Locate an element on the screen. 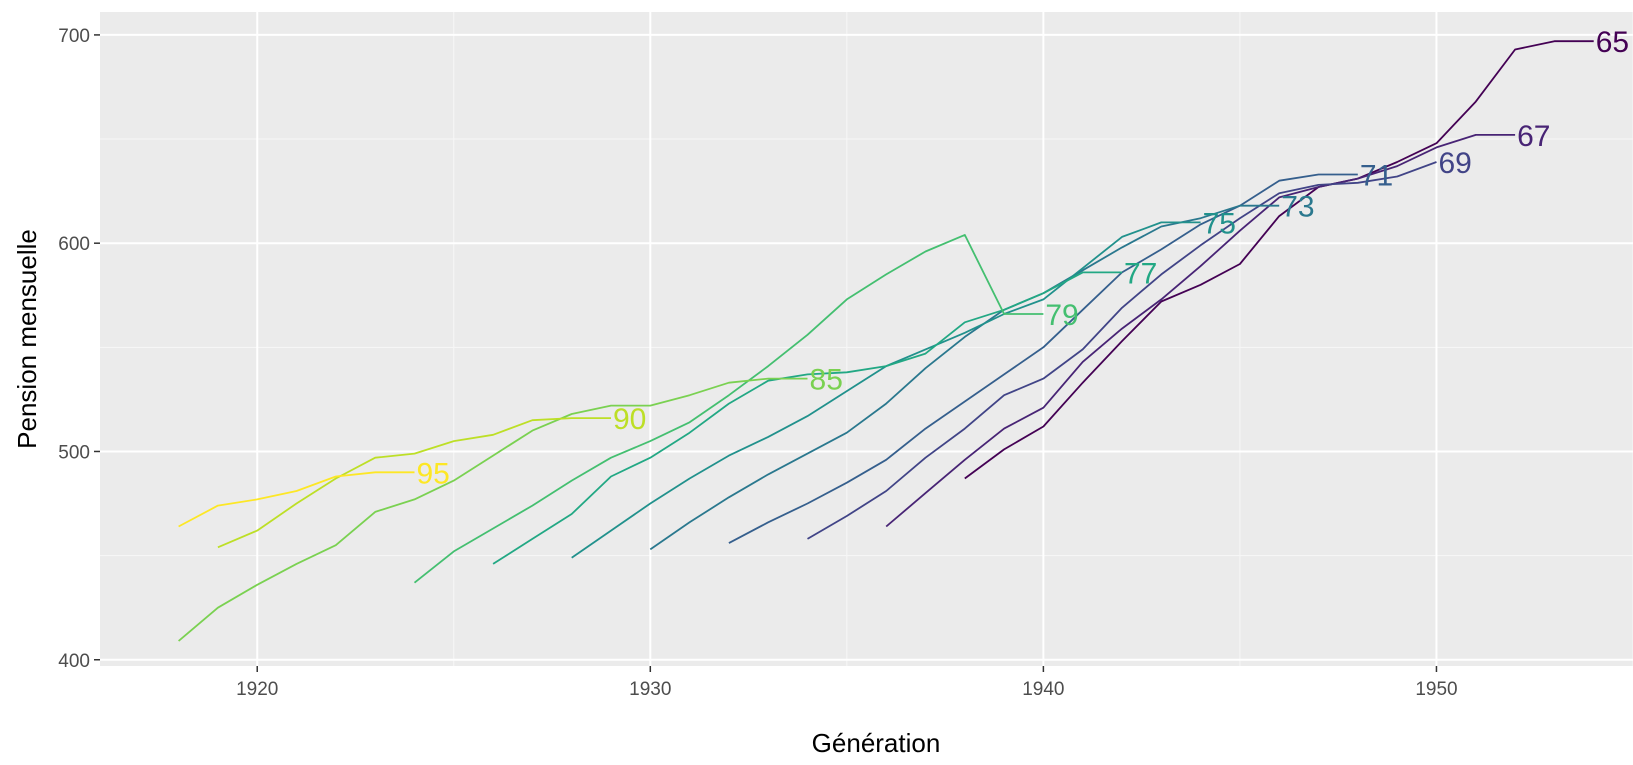 The image size is (1633, 765). y-axis-title: Pension mensuelle is located at coordinates (27, 339).